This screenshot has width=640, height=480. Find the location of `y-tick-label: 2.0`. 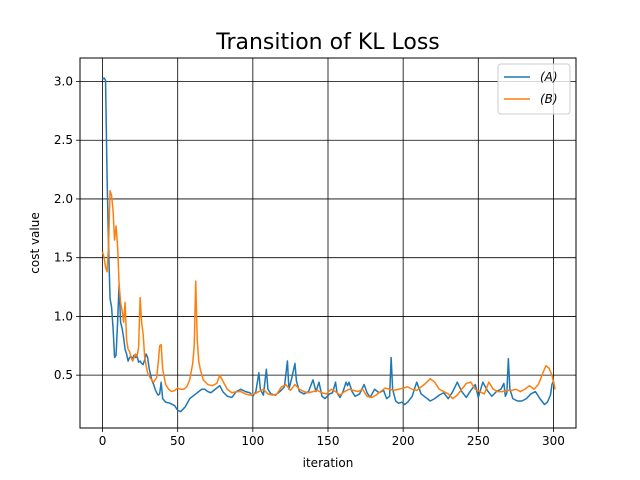

y-tick-label: 2.0 is located at coordinates (63, 199).